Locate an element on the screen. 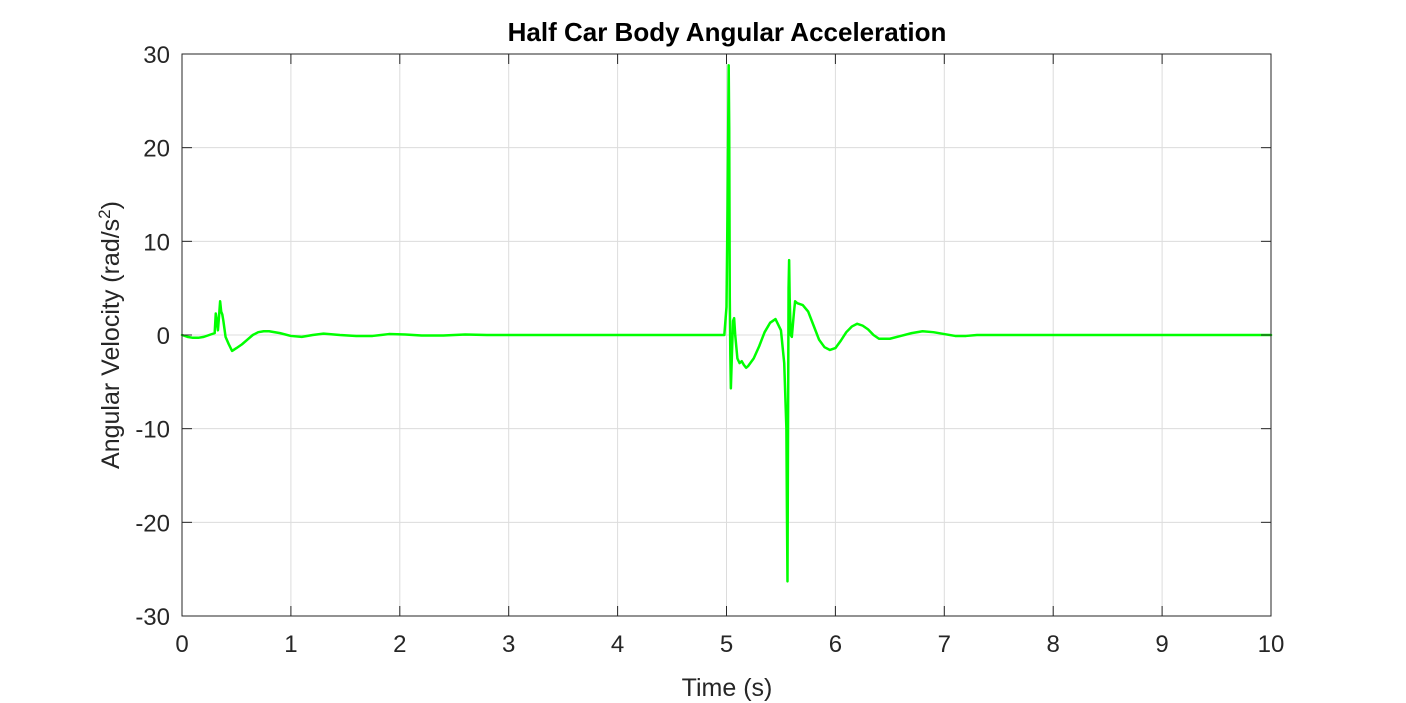 This screenshot has width=1406, height=703. y-axis-label-end: ) is located at coordinates (111, 205).